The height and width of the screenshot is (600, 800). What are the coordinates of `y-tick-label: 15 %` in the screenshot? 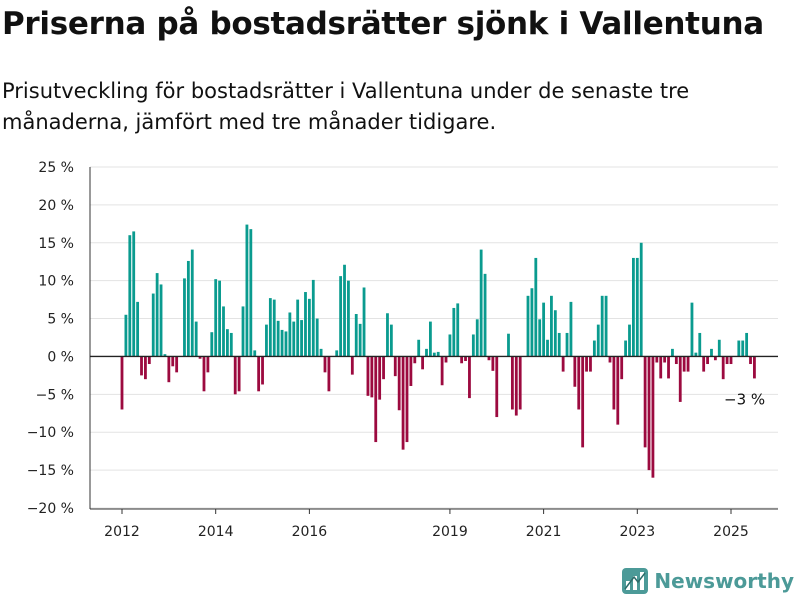 It's located at (56, 244).